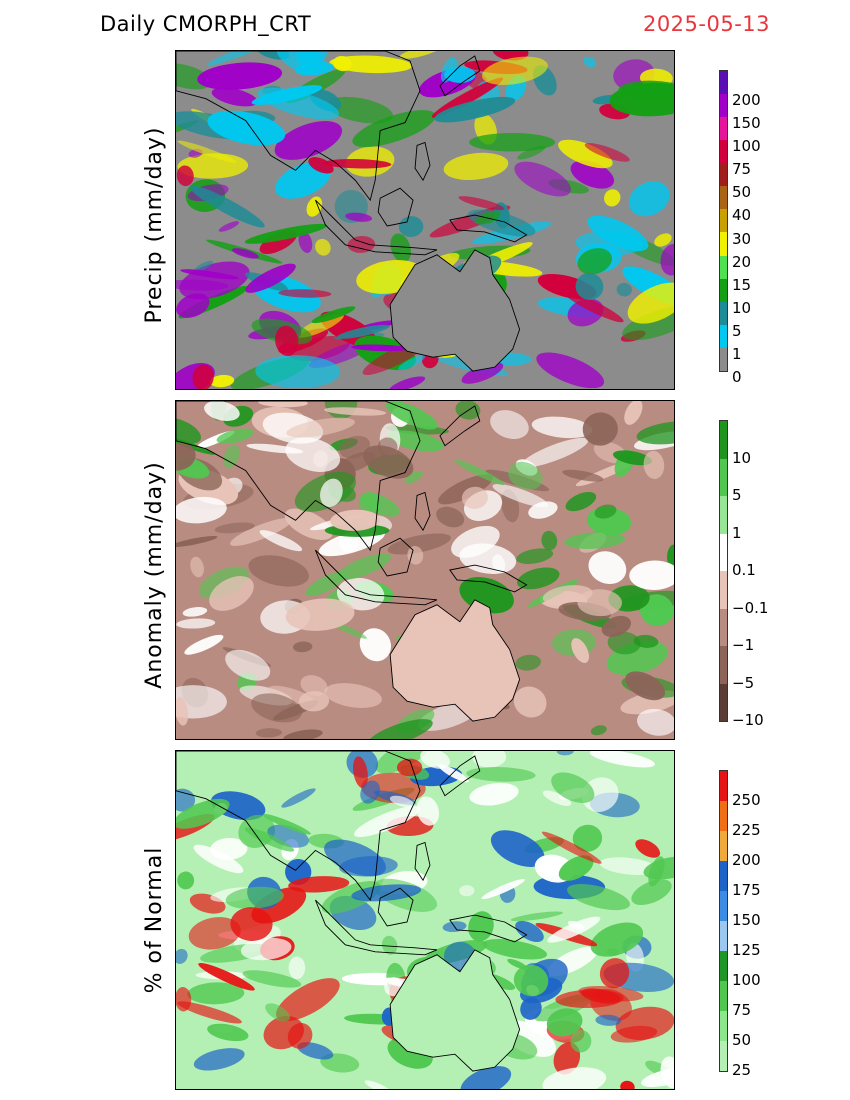 This screenshot has height=1100, width=850. Describe the element at coordinates (737, 353) in the screenshot. I see `legend-tick-label: 1` at that location.